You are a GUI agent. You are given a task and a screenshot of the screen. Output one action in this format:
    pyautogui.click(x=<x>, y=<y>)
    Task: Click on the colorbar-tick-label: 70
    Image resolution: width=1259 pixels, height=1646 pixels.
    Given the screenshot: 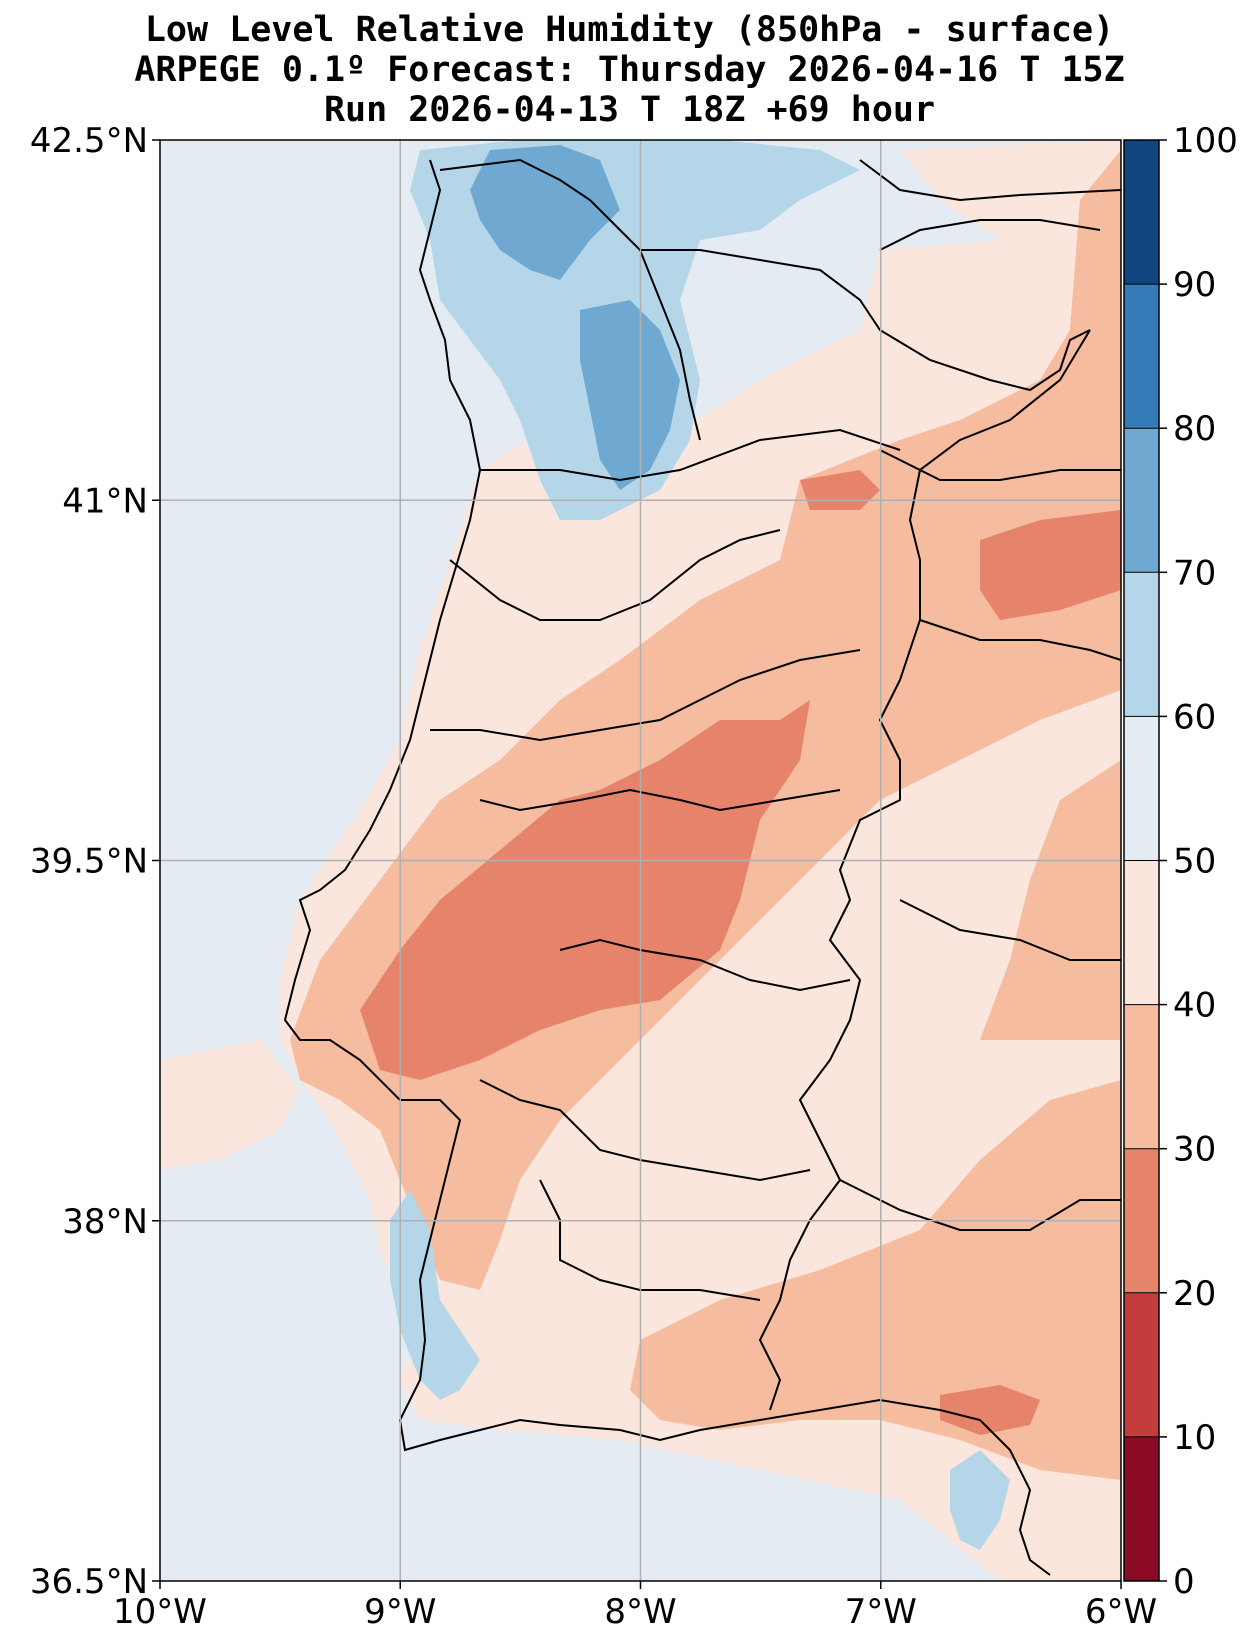 What is the action you would take?
    pyautogui.click(x=1194, y=573)
    